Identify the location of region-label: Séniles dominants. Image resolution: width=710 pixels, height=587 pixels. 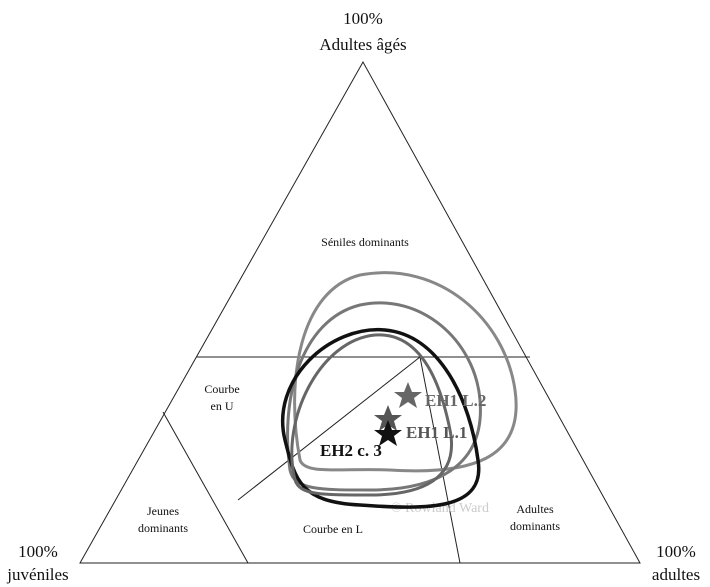
(365, 242).